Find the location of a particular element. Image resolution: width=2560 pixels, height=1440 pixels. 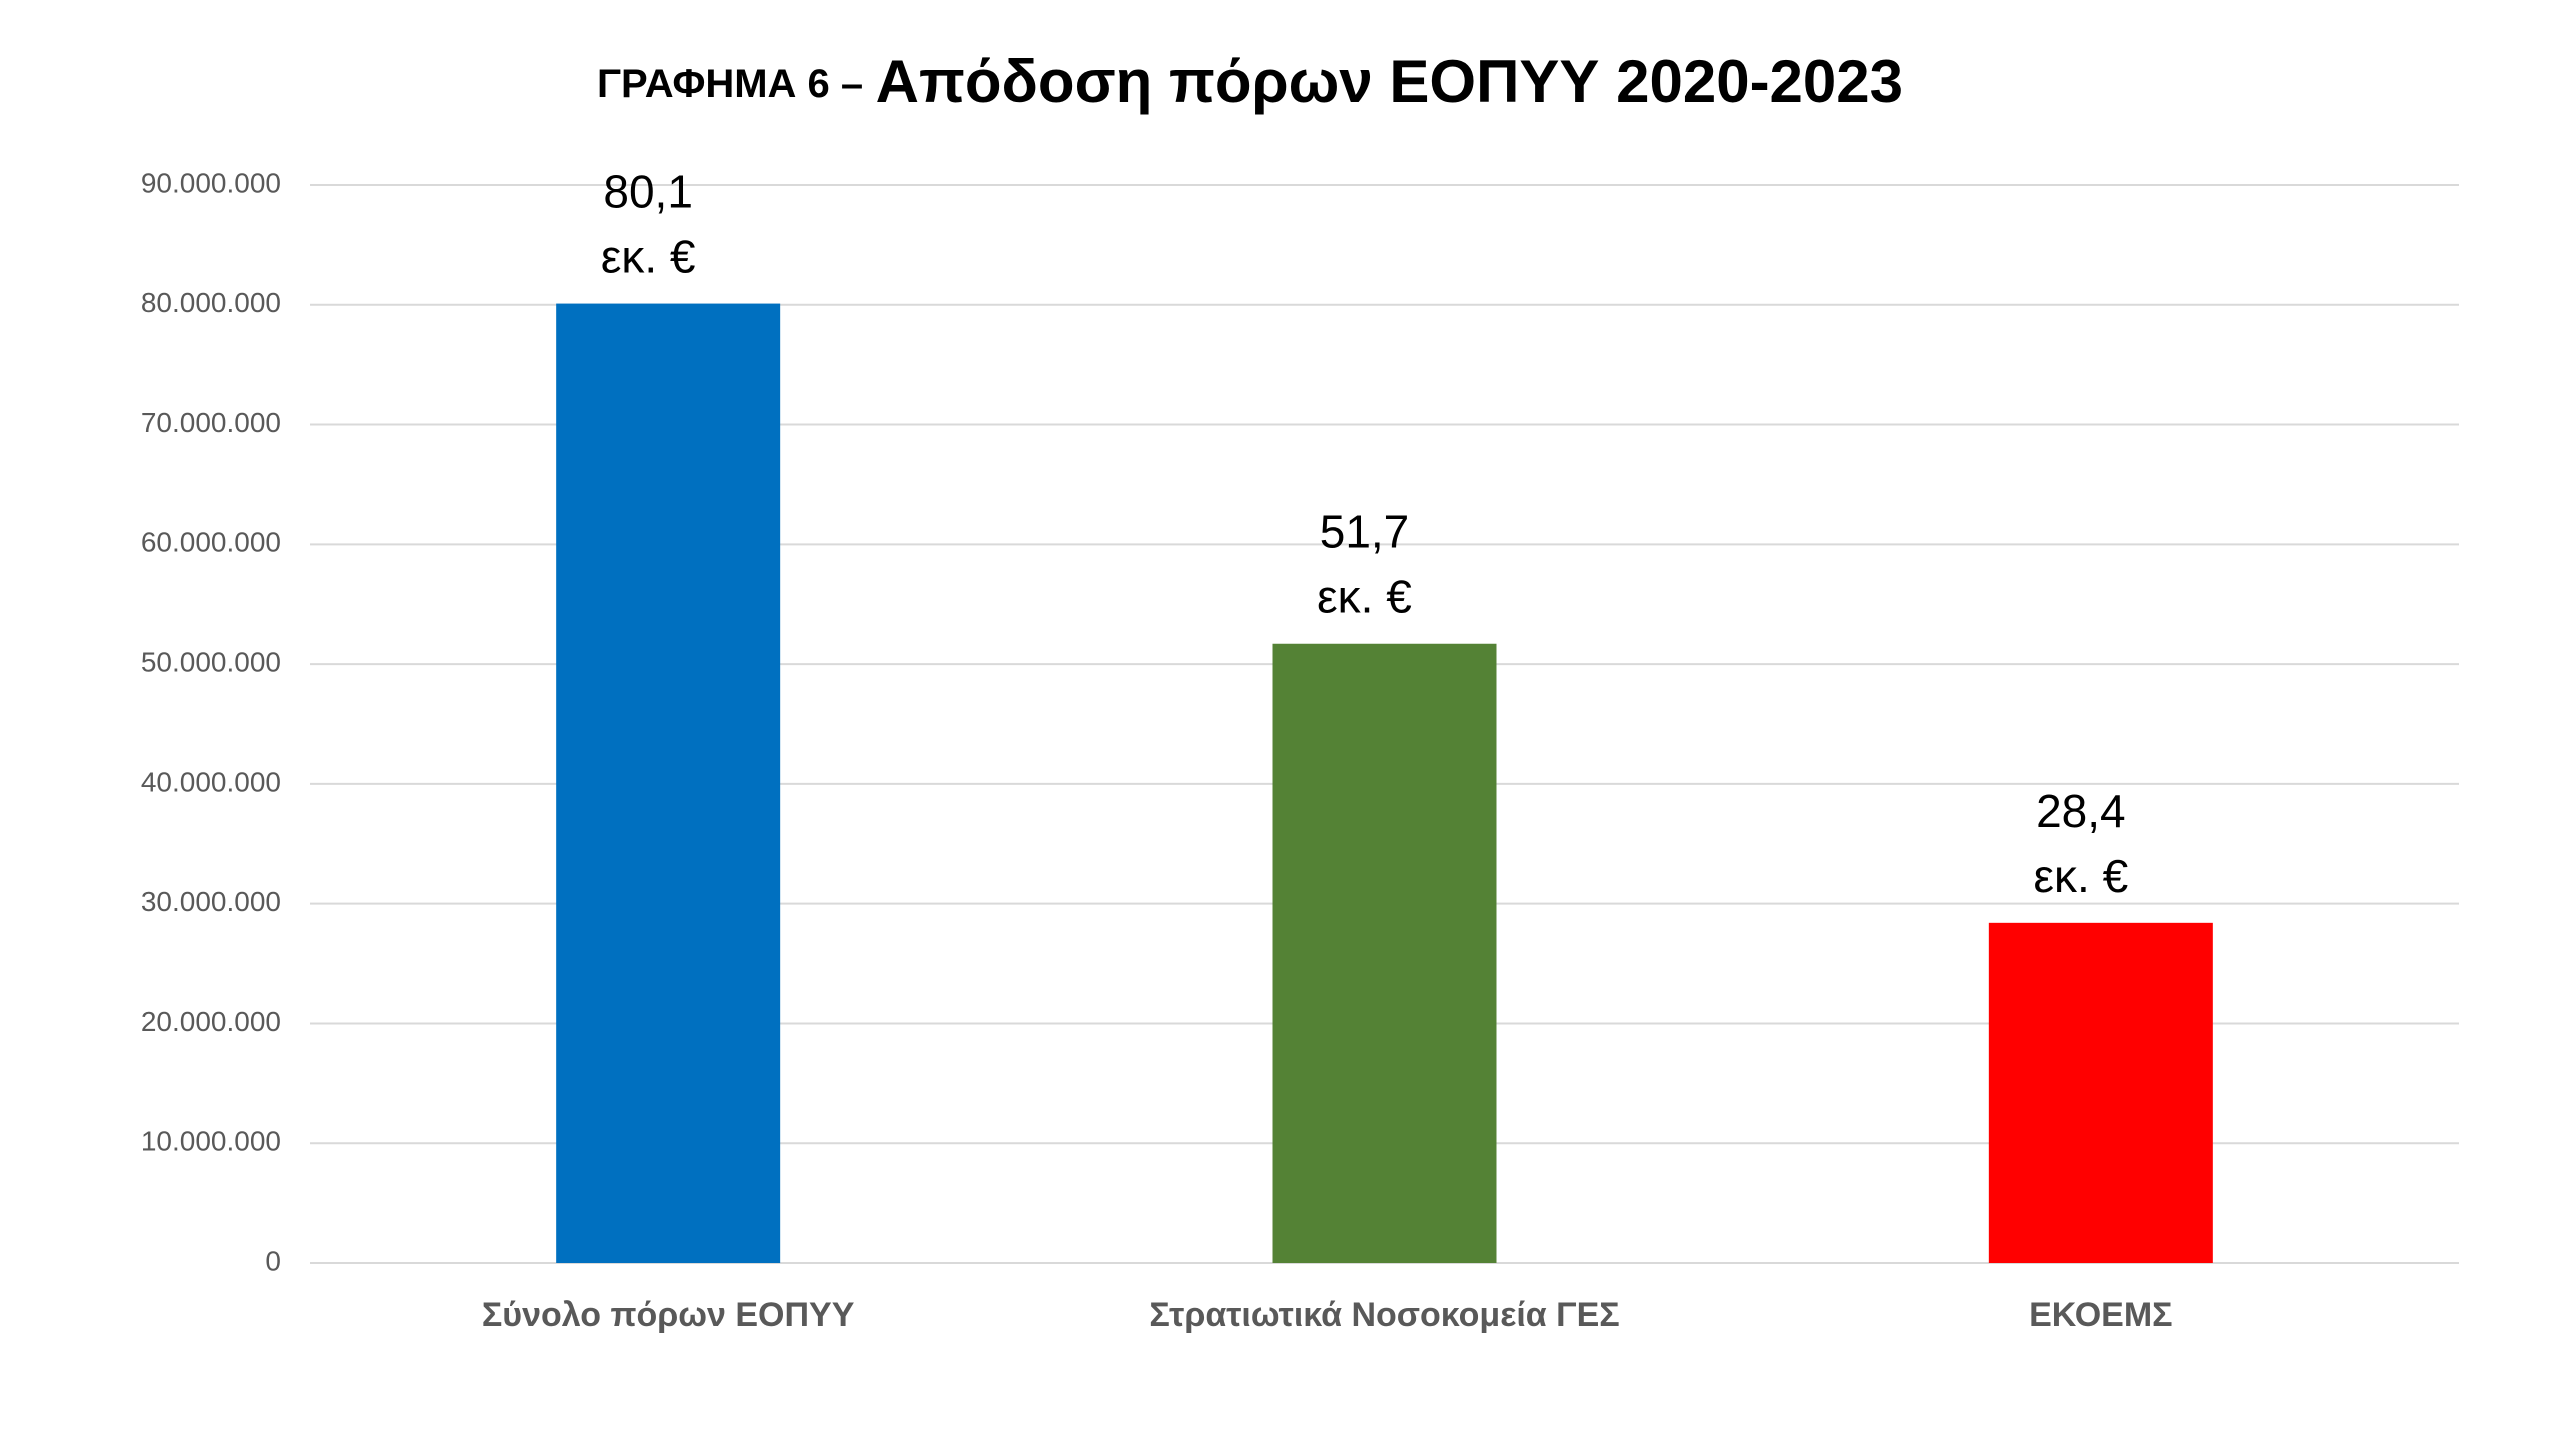

y-tick-label: 10.000.000 is located at coordinates (211, 1141).